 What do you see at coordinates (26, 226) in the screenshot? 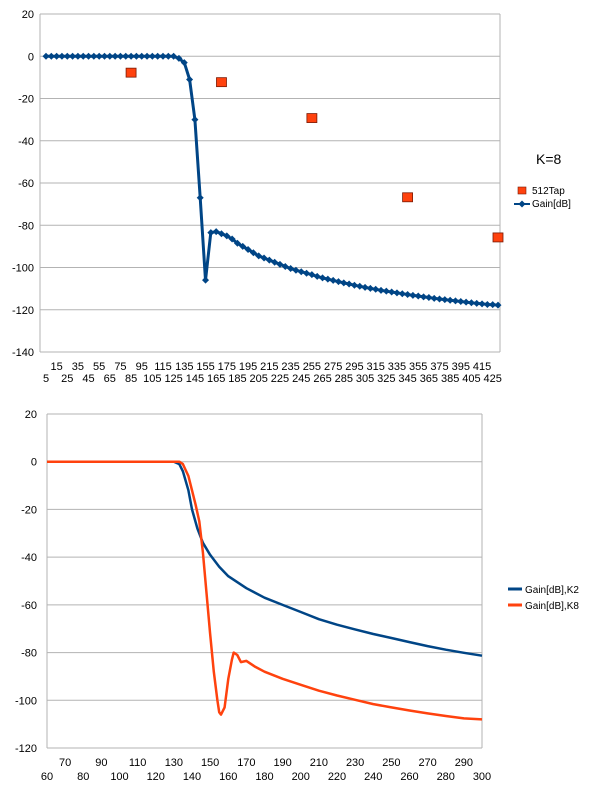
I see `y-tick-label: -80` at bounding box center [26, 226].